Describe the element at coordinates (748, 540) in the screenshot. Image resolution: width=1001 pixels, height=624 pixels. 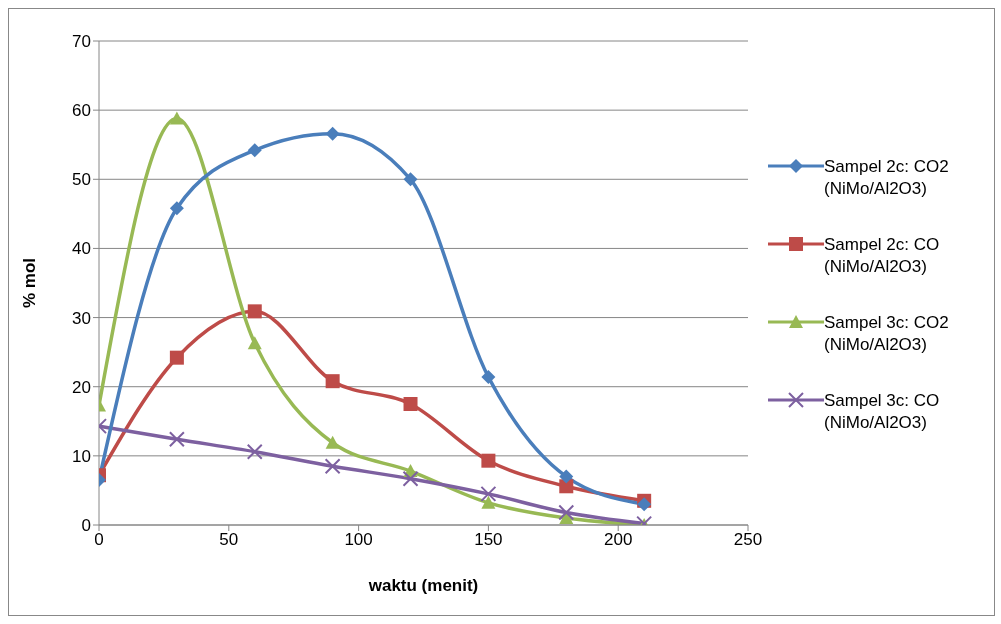
I see `x-tick-label: 250` at that location.